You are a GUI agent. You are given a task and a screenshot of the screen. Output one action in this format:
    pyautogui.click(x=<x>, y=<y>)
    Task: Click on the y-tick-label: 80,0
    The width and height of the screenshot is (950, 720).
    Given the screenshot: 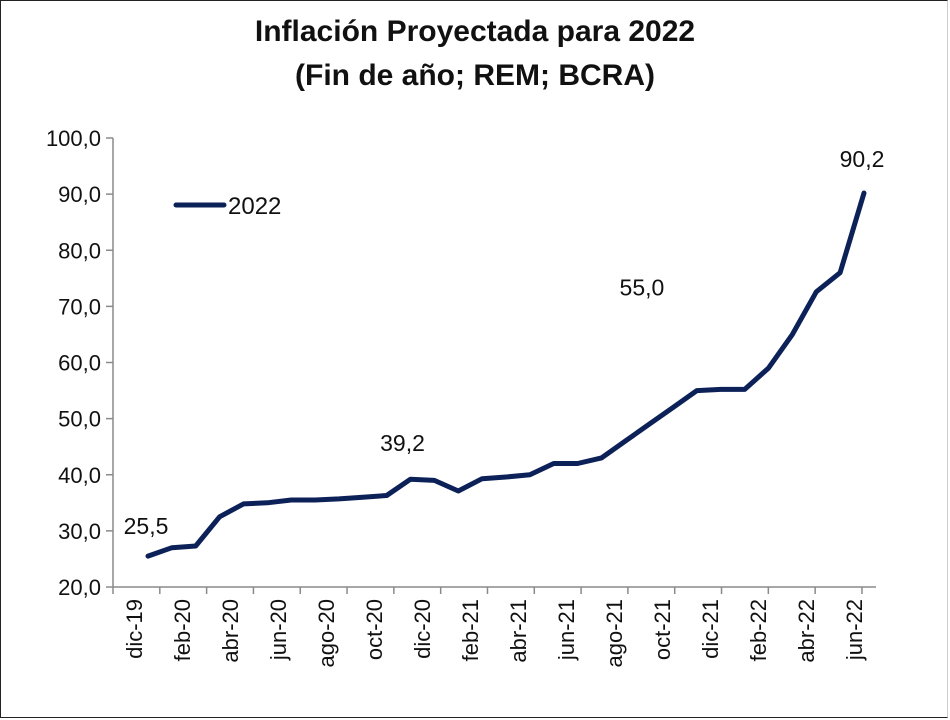 What is the action you would take?
    pyautogui.click(x=79, y=250)
    